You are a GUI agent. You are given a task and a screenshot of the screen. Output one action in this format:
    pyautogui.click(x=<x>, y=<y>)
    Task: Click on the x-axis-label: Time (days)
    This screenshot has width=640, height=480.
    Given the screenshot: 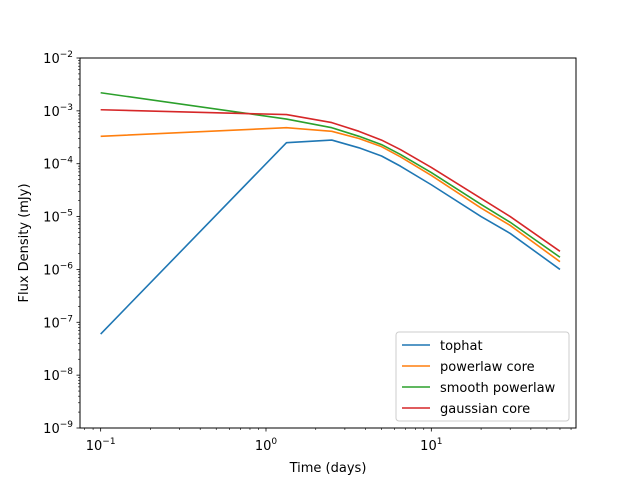 What is the action you would take?
    pyautogui.click(x=328, y=468)
    